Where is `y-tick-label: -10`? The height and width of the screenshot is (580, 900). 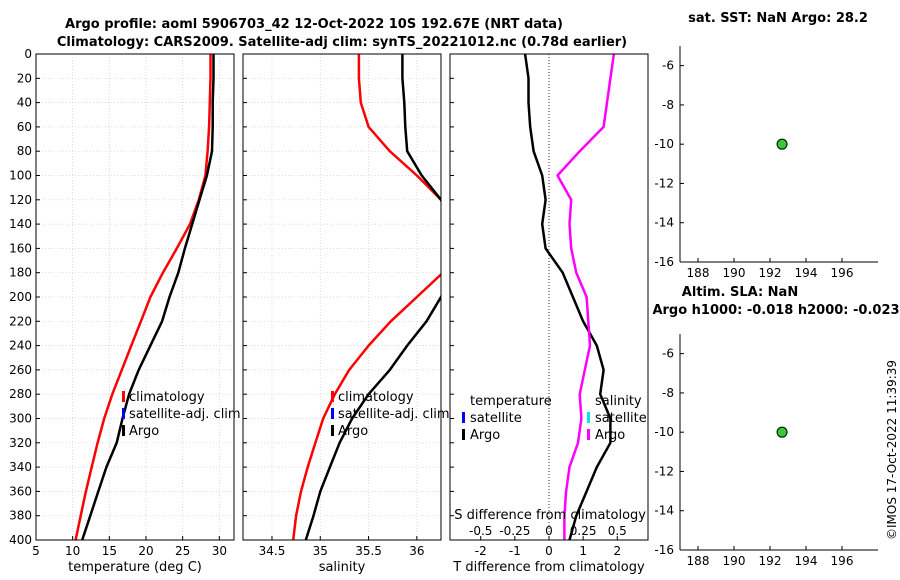
y-tick-label: -10 is located at coordinates (664, 144).